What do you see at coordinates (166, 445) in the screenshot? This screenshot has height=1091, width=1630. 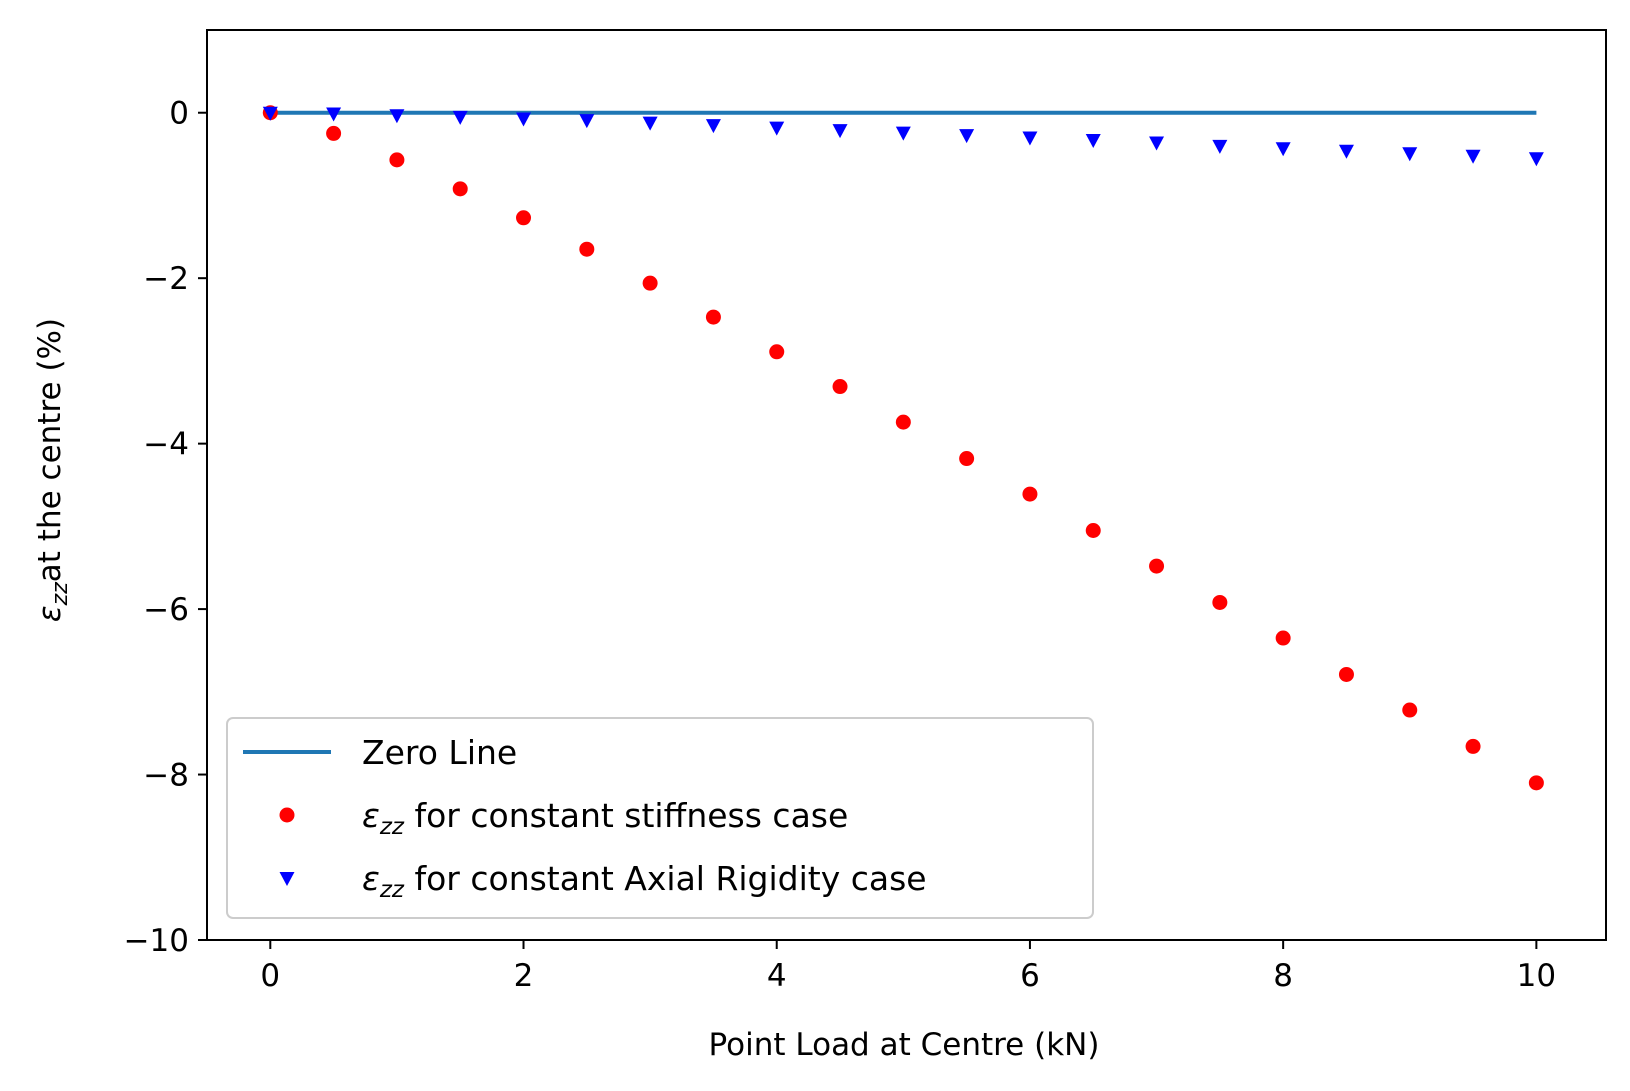 I see `y-tick-label: −4` at bounding box center [166, 445].